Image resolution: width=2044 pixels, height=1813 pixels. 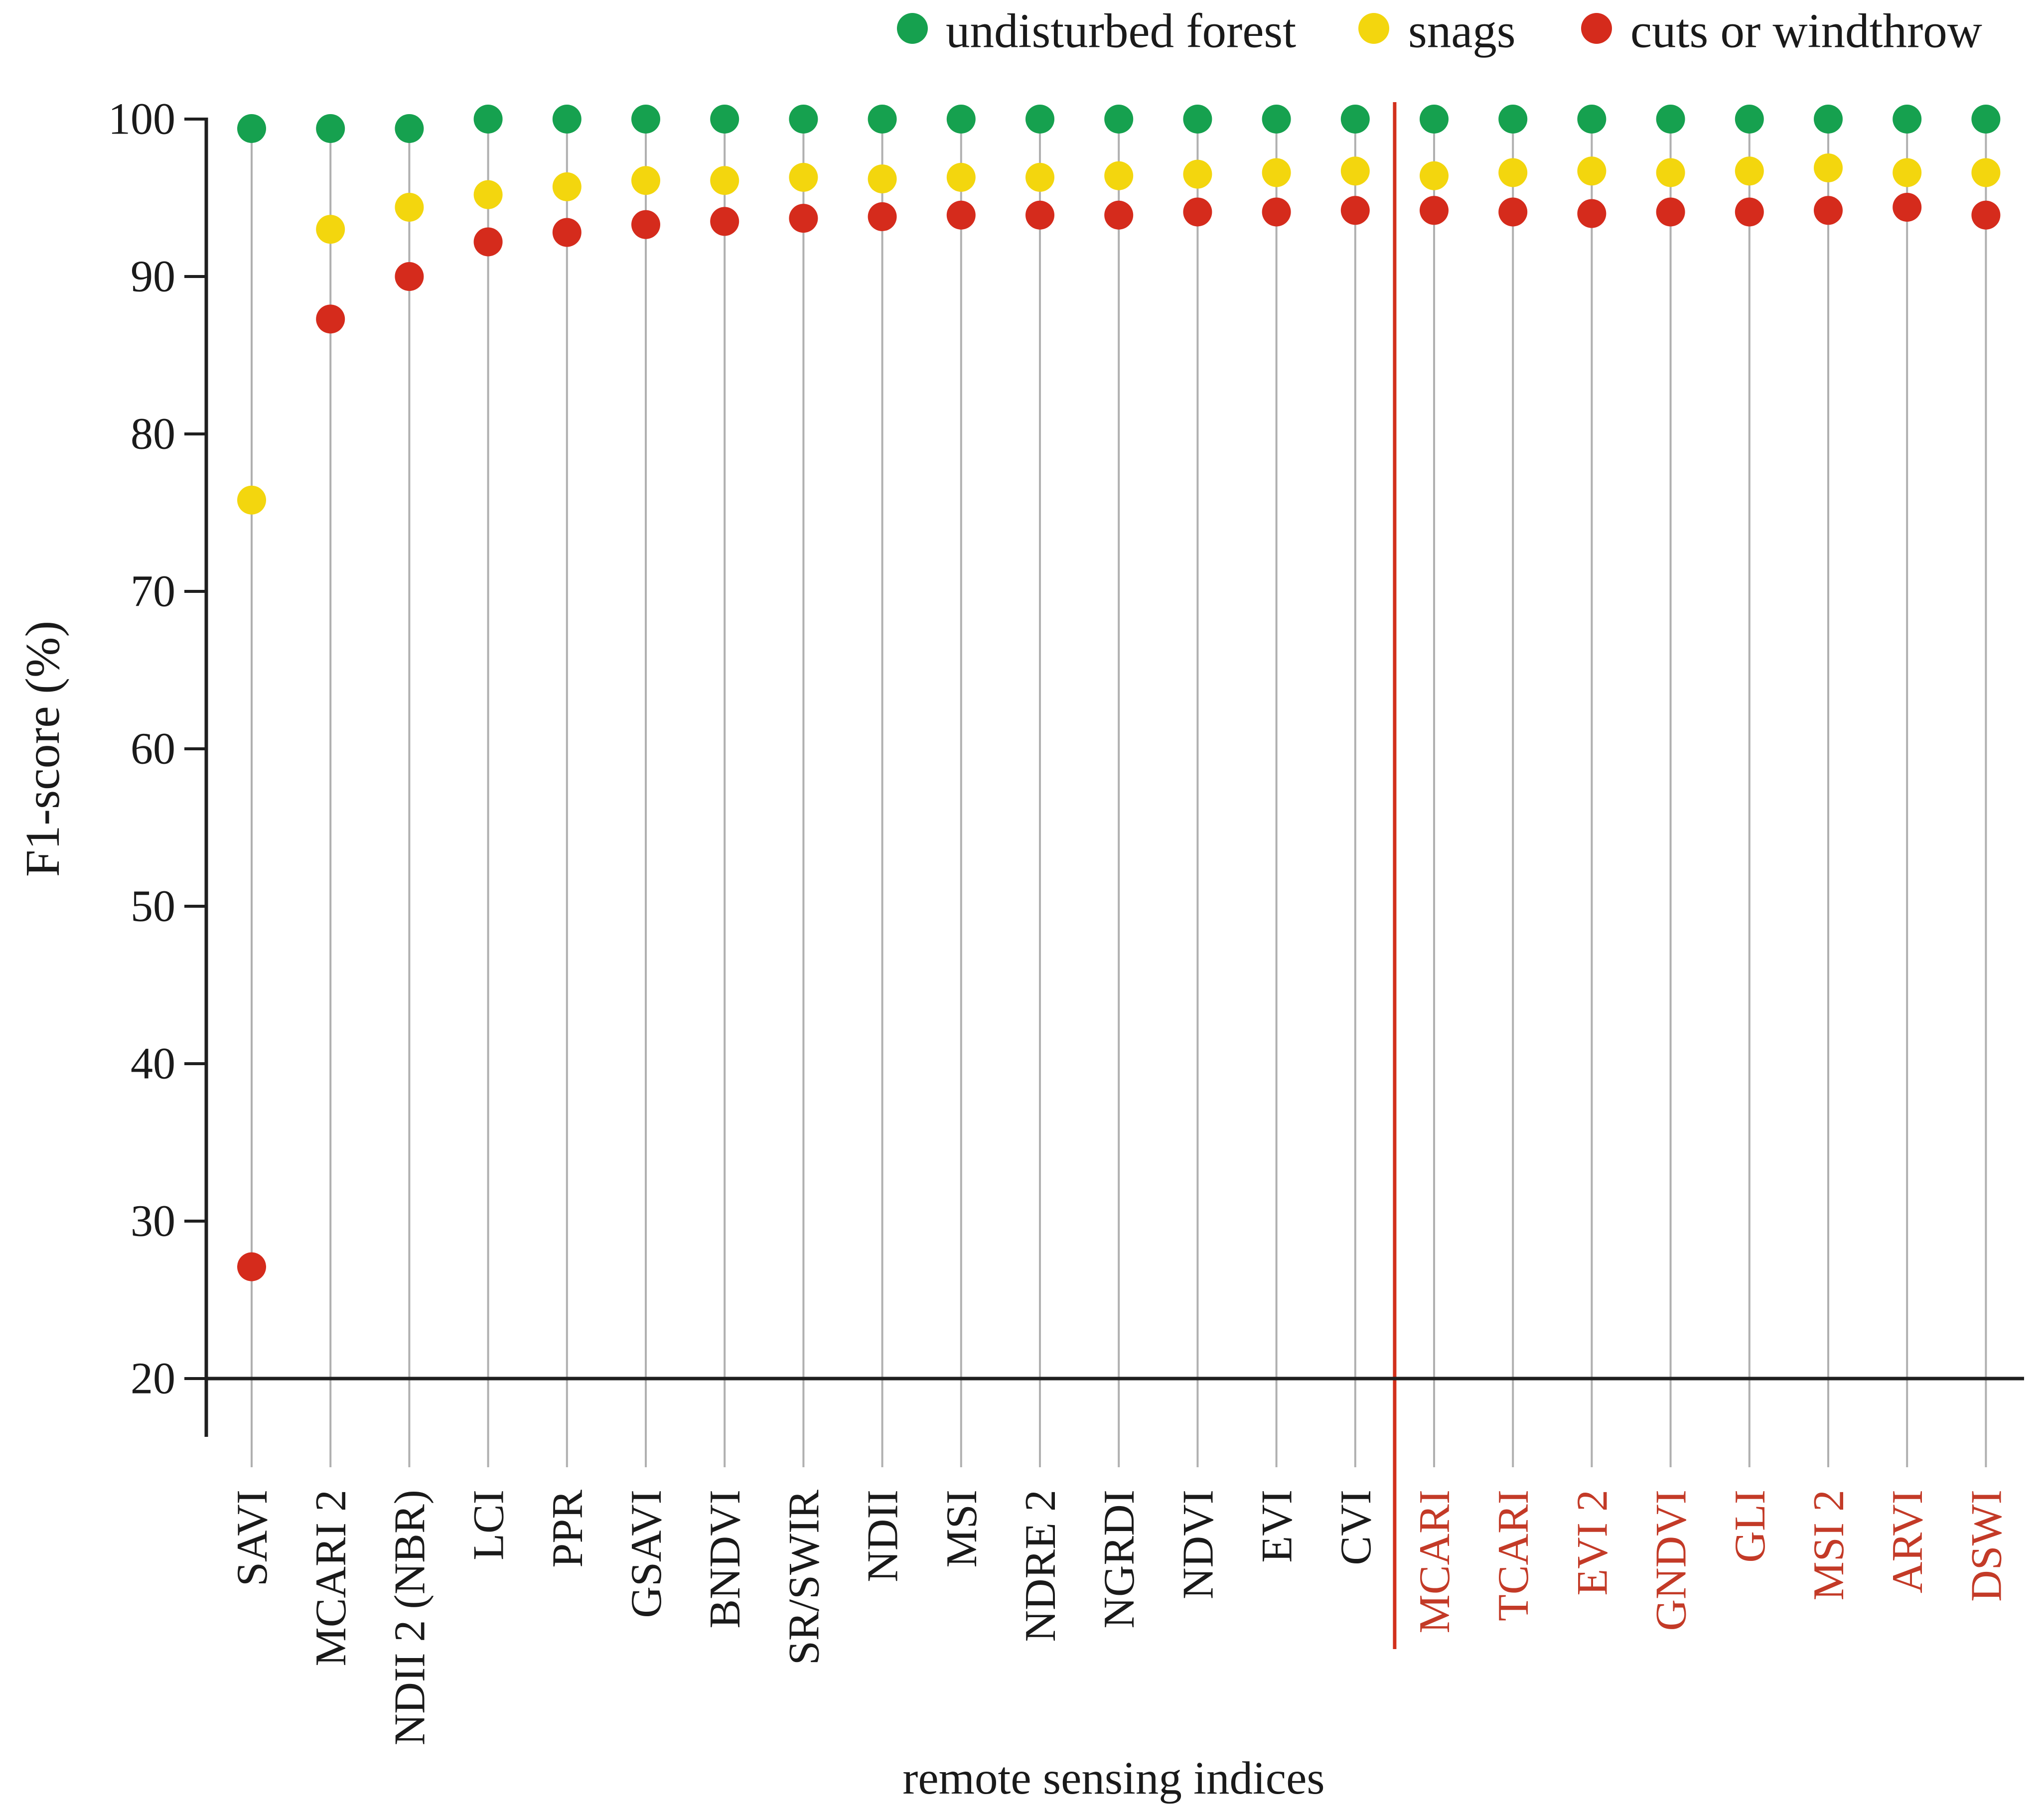 I want to click on x-category-label: MCARI, so click(x=1435, y=1562).